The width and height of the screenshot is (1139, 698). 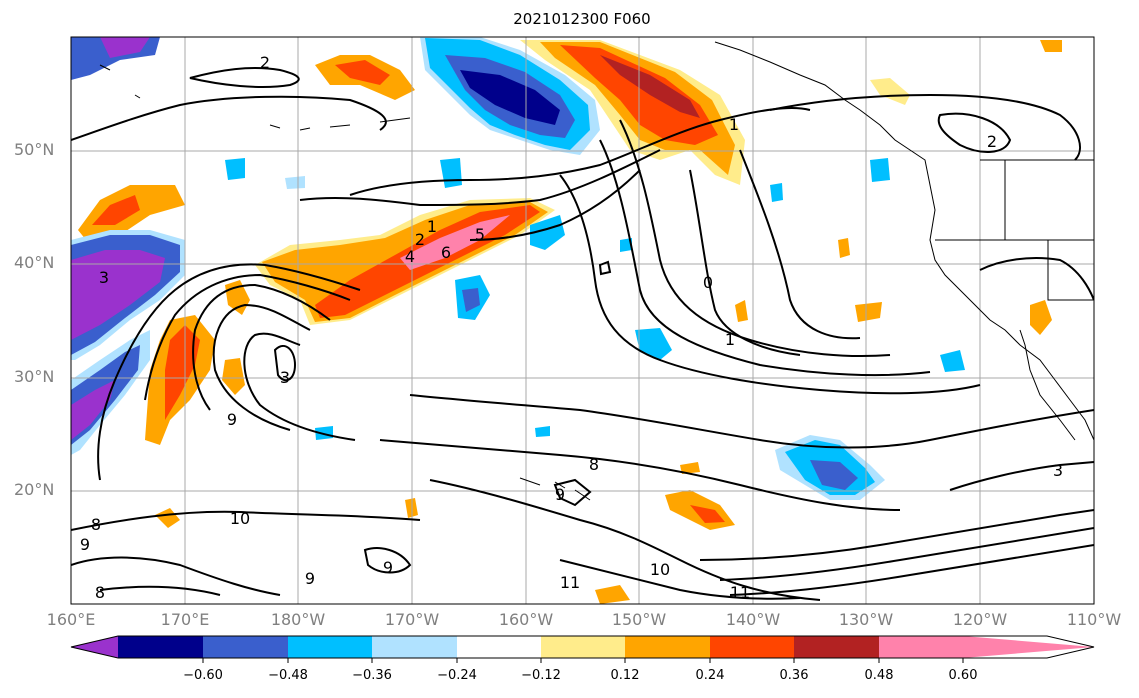 I want to click on lon-label: 150°W, so click(x=639, y=619).